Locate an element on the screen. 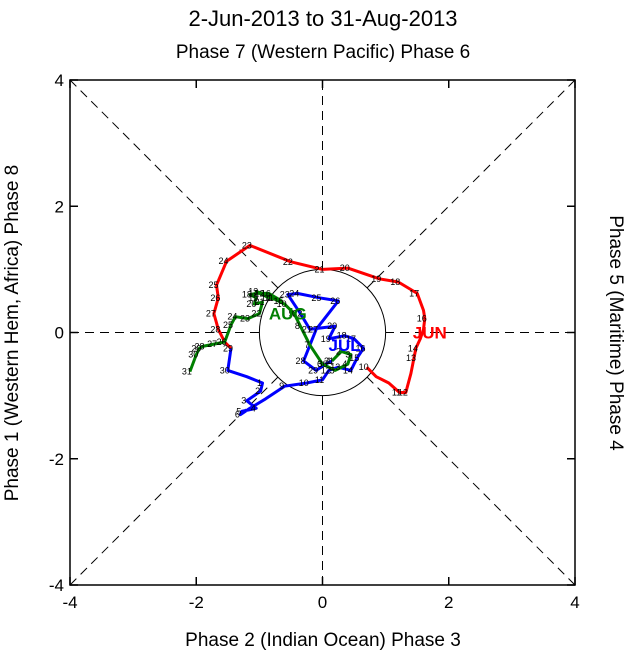  day-label: 7 is located at coordinates (306, 345).